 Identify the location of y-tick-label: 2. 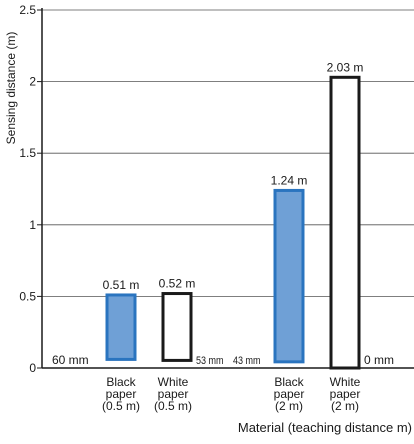
(32, 82).